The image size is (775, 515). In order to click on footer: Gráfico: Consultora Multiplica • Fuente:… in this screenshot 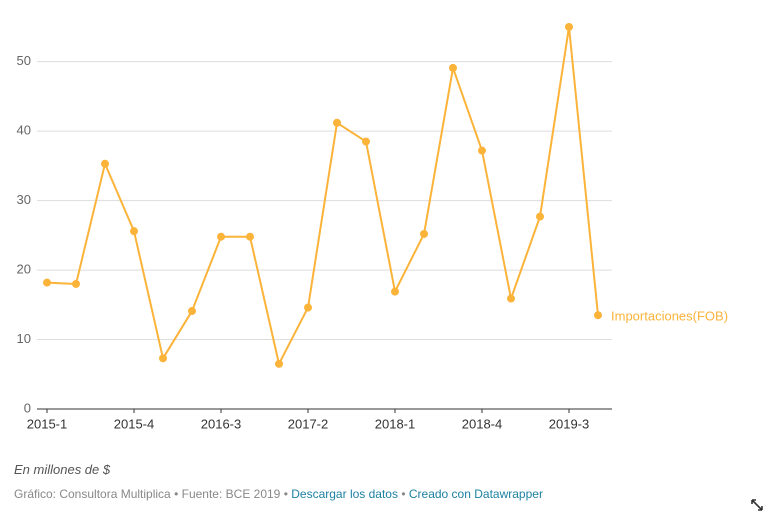, I will do `click(278, 494)`.